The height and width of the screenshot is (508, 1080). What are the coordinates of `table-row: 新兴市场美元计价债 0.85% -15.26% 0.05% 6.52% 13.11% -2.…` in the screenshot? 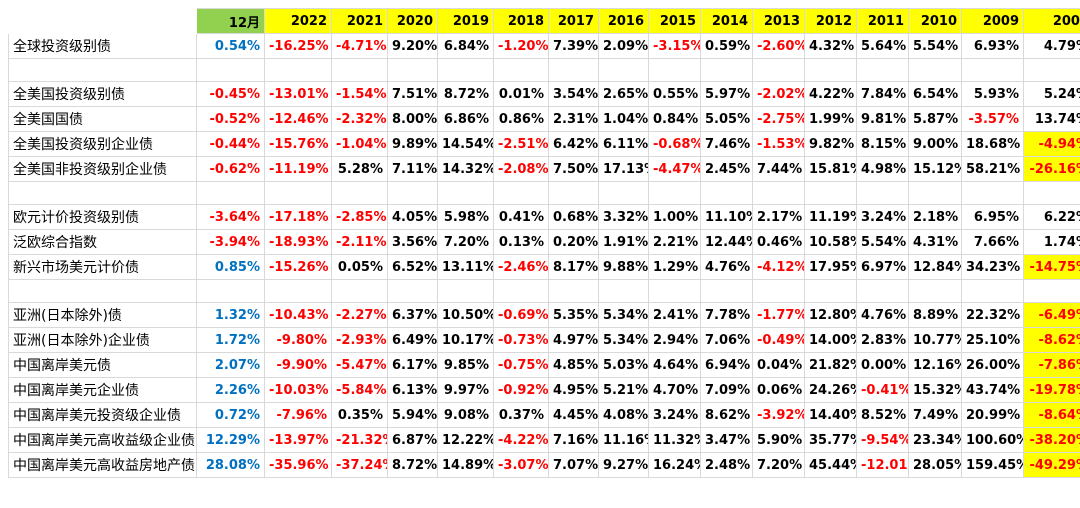 It's located at (544, 267).